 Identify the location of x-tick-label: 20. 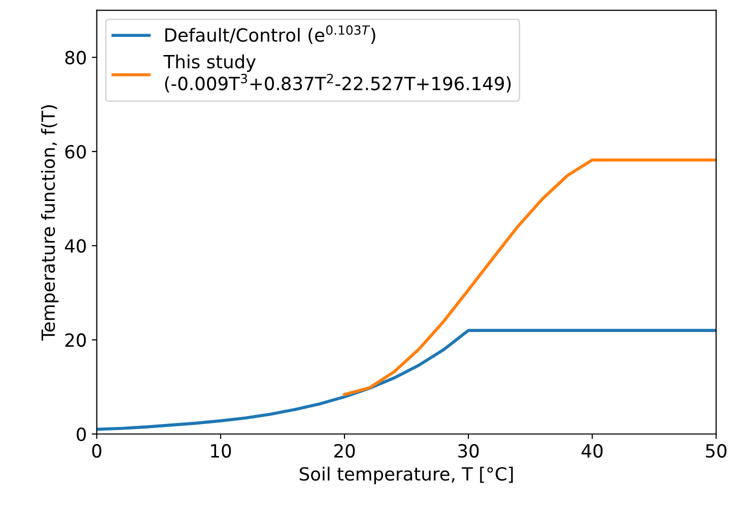
(344, 451).